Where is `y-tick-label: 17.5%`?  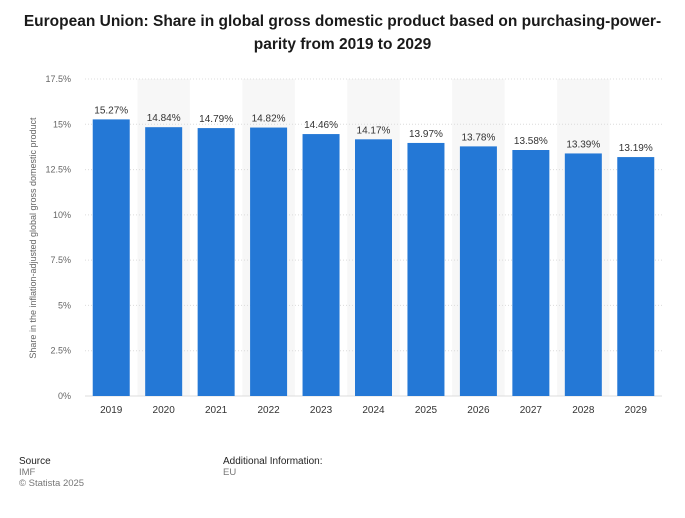 y-tick-label: 17.5% is located at coordinates (58, 79).